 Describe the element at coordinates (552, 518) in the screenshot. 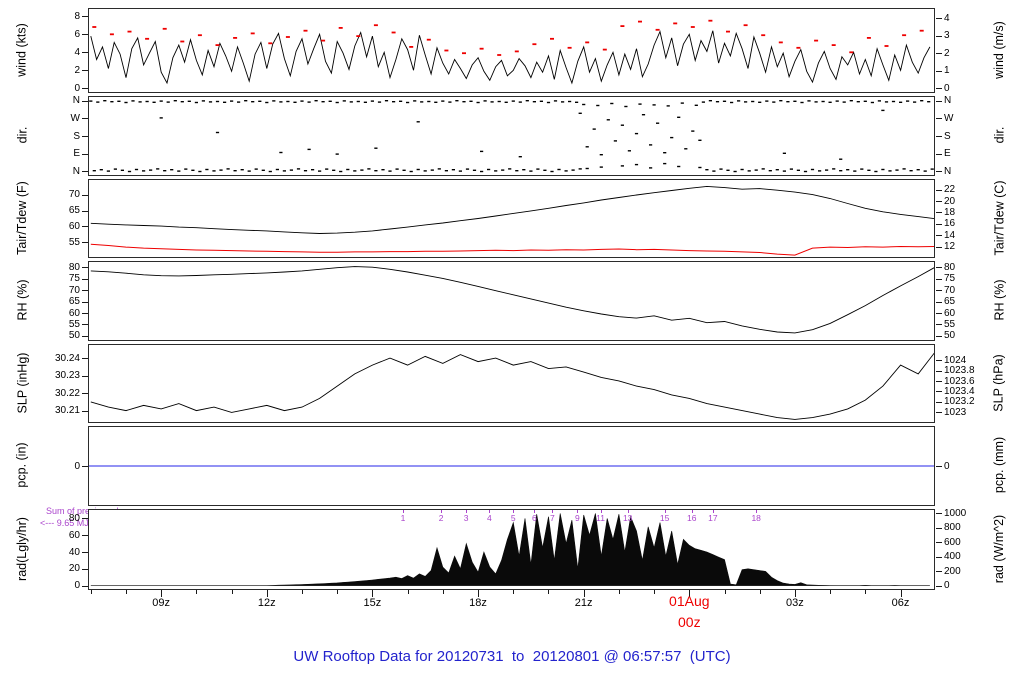

I see `rad-hour-label: 7` at that location.